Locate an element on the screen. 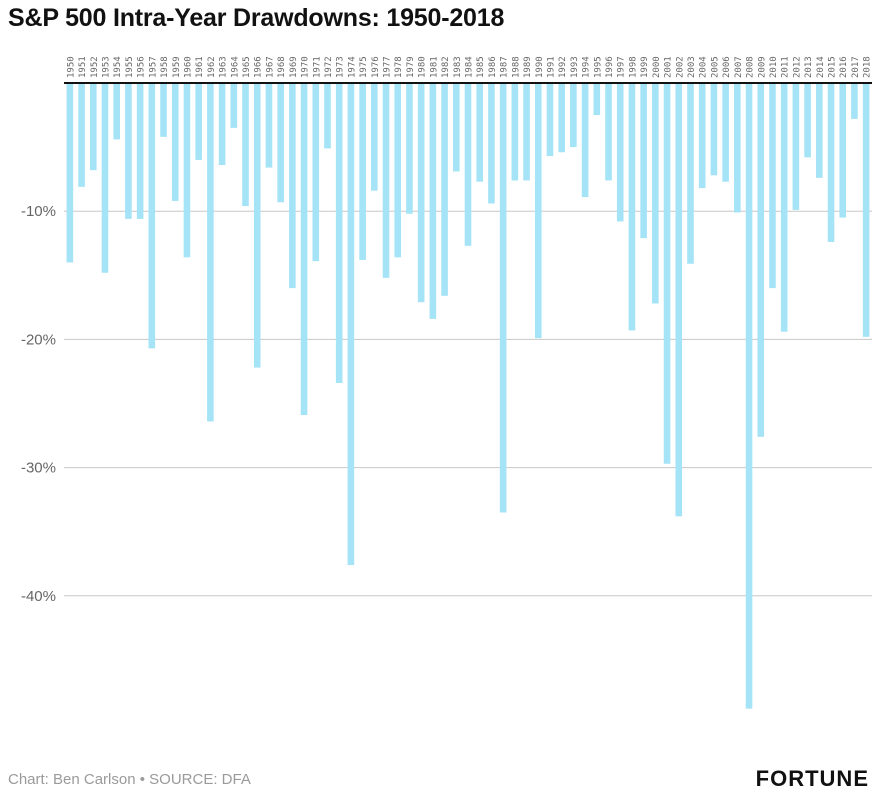  x-tick-label: 2000 is located at coordinates (657, 67).